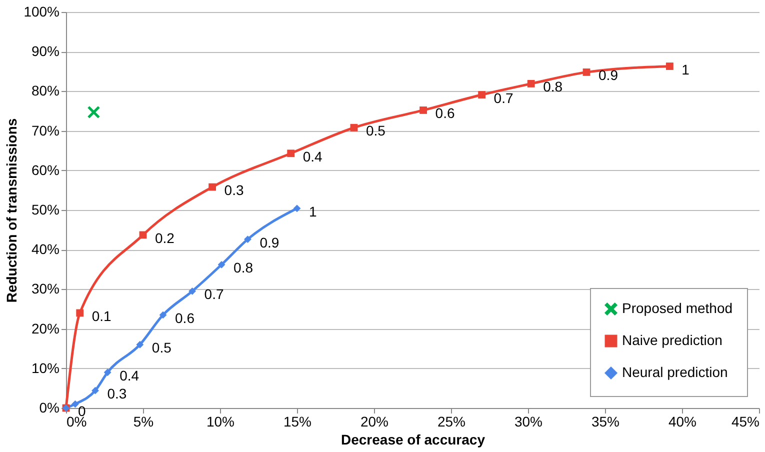 Image resolution: width=765 pixels, height=452 pixels. Describe the element at coordinates (605, 422) in the screenshot. I see `x-tick-label: 35%` at that location.